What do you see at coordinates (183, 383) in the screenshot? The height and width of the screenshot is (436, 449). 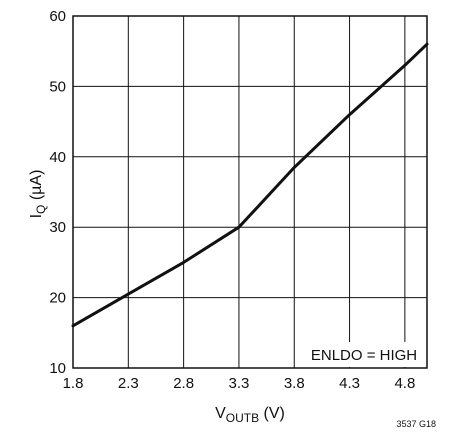 I see `x-tick-label: 2.8` at bounding box center [183, 383].